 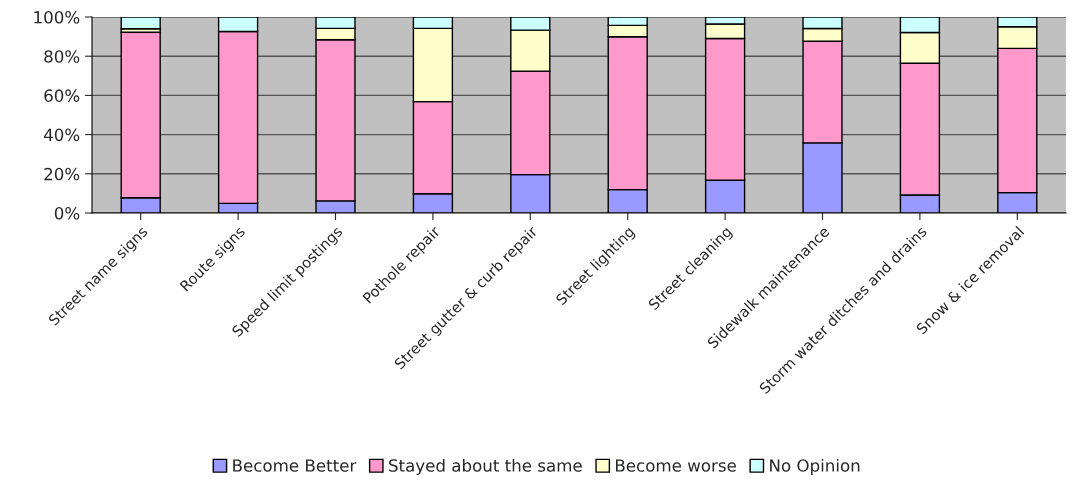 I want to click on y-tick-label: 60%, so click(x=62, y=95).